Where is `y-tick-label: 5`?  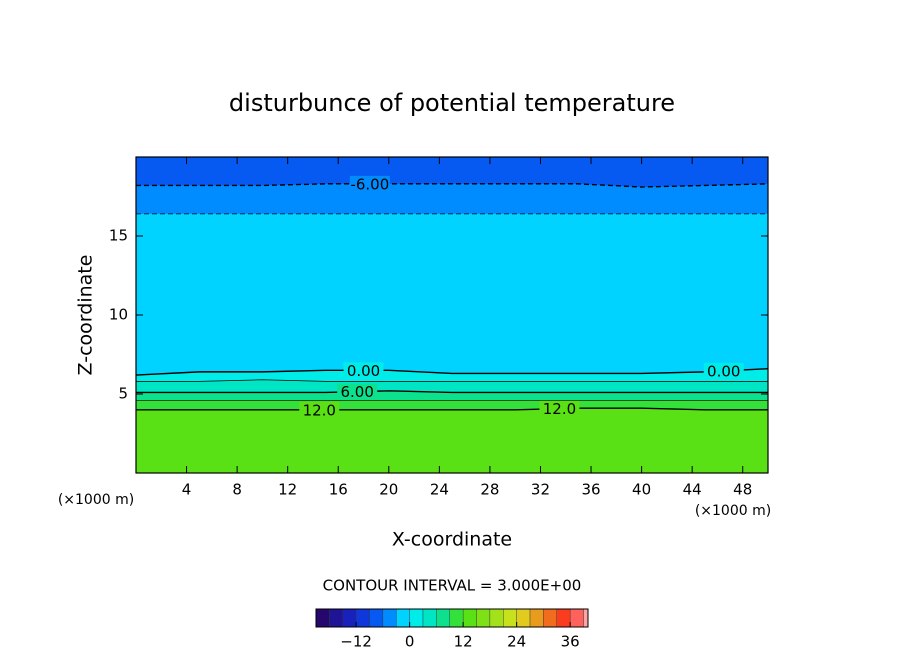
y-tick-label: 5 is located at coordinates (123, 394).